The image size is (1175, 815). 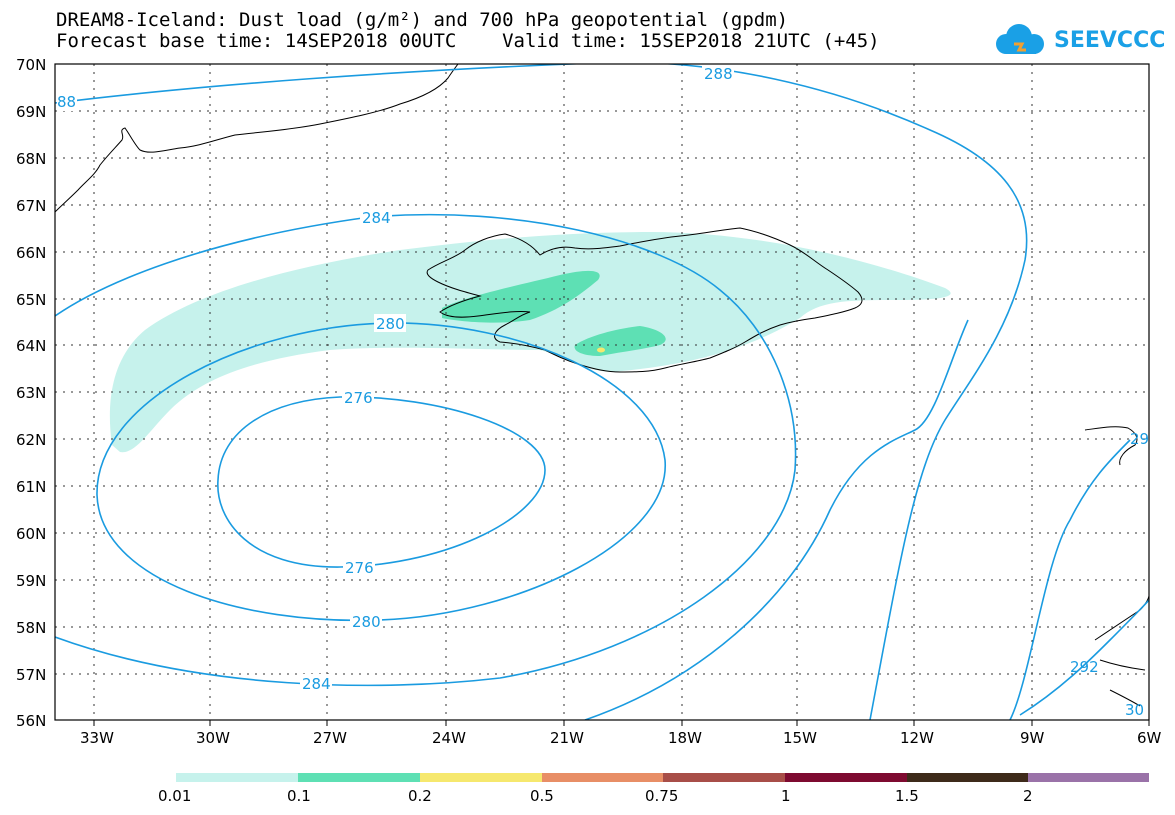 I want to click on lat-label-65n: 65N, so click(x=31, y=300).